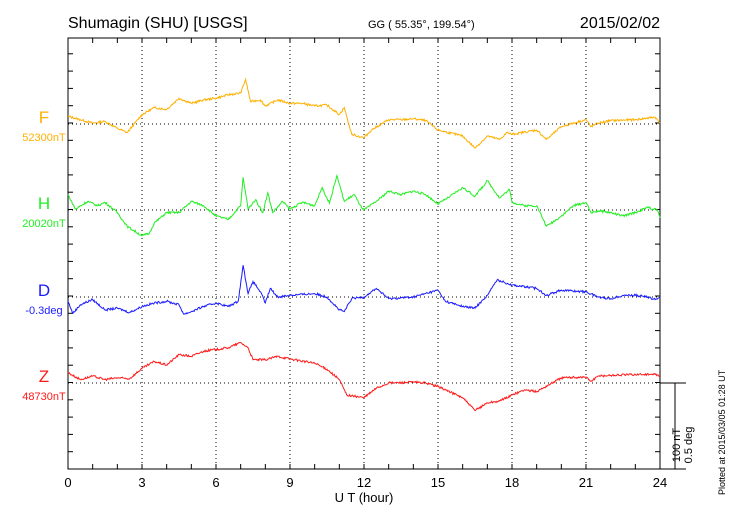 The height and width of the screenshot is (520, 730). I want to click on series-name-f: F, so click(44, 117).